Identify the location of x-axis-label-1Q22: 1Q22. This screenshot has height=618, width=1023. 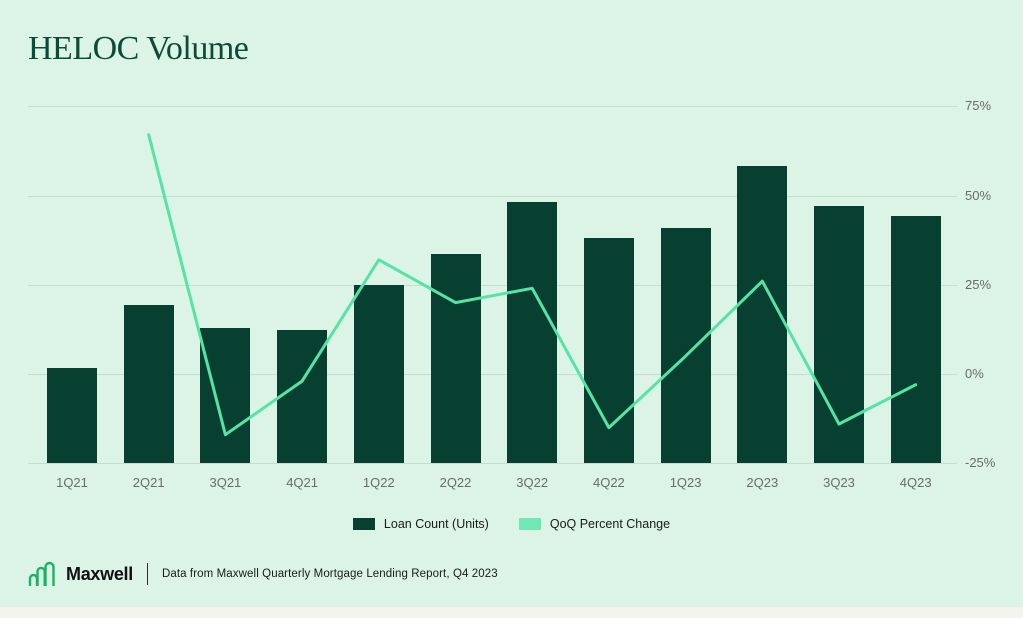
(378, 482).